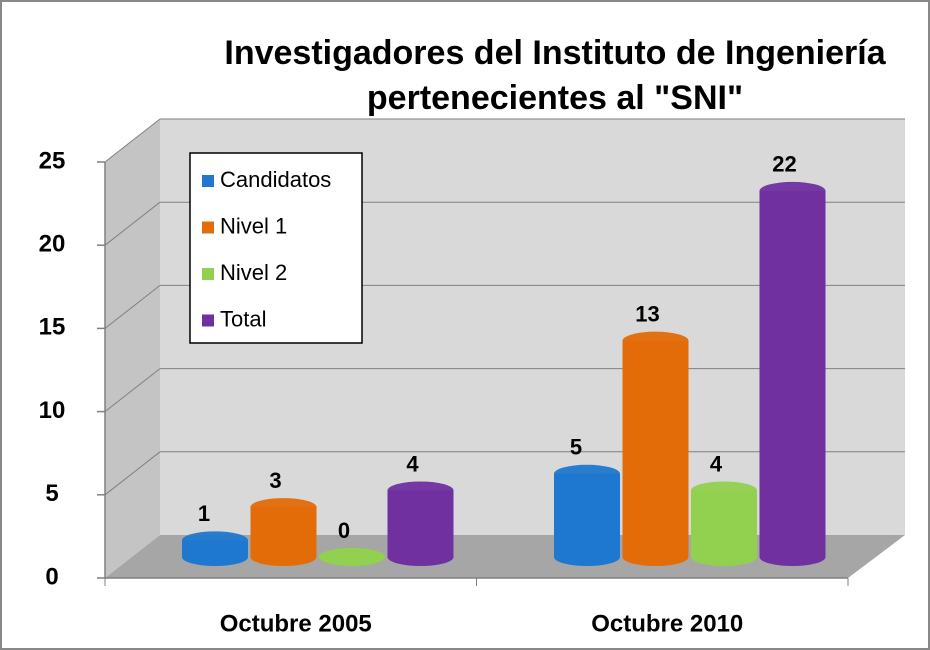  I want to click on data-label: 5, so click(576, 447).